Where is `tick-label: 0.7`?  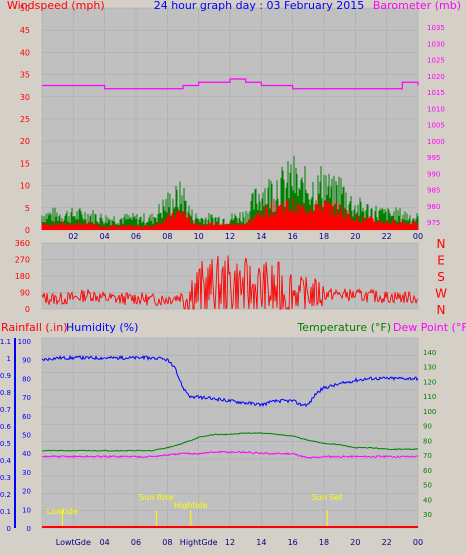
tick-label: 0.7 is located at coordinates (5, 410).